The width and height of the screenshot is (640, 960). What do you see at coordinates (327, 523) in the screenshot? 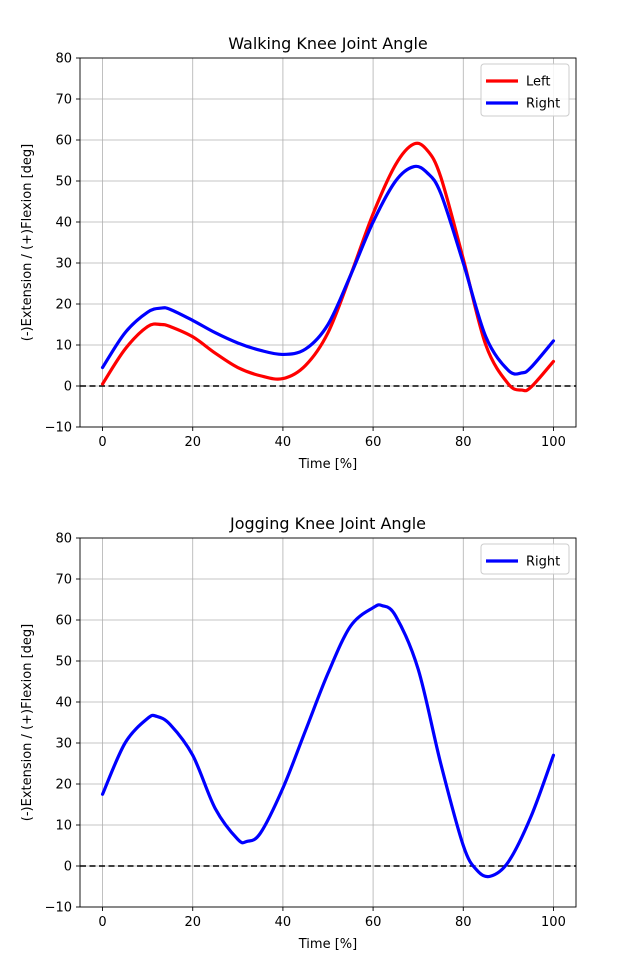
I see `chart-title: Jogging Knee Joint Angle` at bounding box center [327, 523].